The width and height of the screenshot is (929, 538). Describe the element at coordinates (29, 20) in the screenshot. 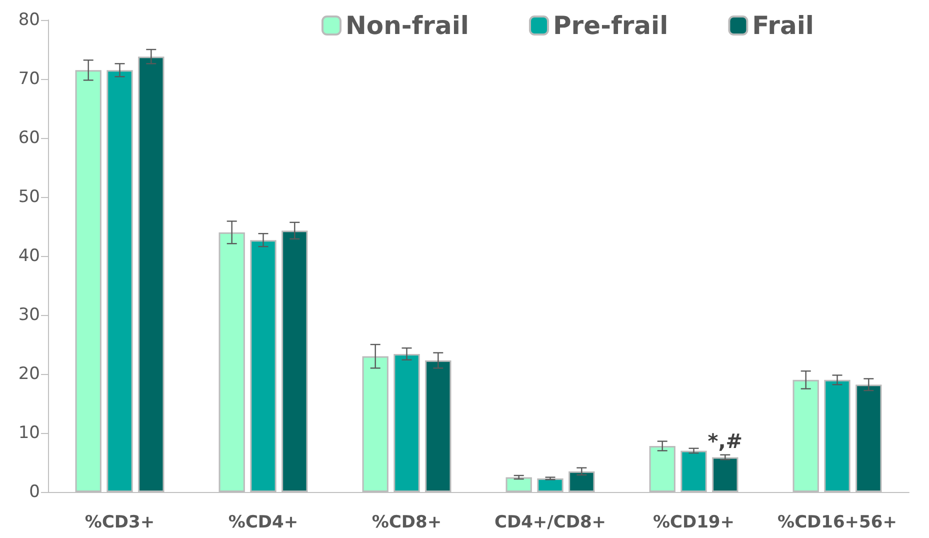

I see `y-tick-label: 80` at that location.